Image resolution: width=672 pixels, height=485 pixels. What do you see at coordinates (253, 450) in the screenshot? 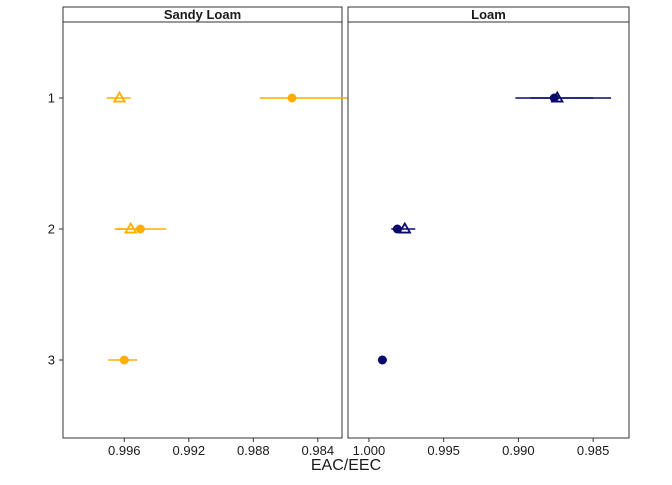
I see `x-tick-label-sandy-loam-2: 0.988` at bounding box center [253, 450].